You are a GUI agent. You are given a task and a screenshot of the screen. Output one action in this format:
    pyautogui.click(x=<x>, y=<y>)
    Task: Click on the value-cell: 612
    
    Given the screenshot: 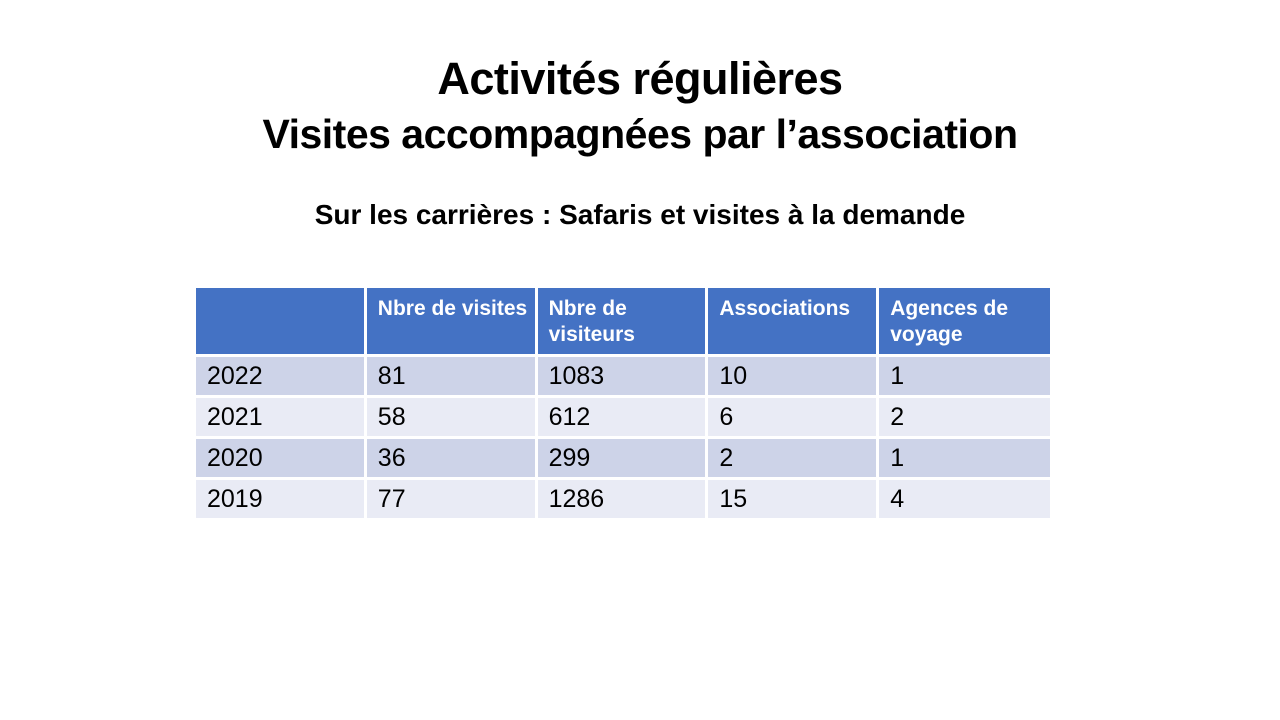 What is the action you would take?
    pyautogui.click(x=623, y=418)
    